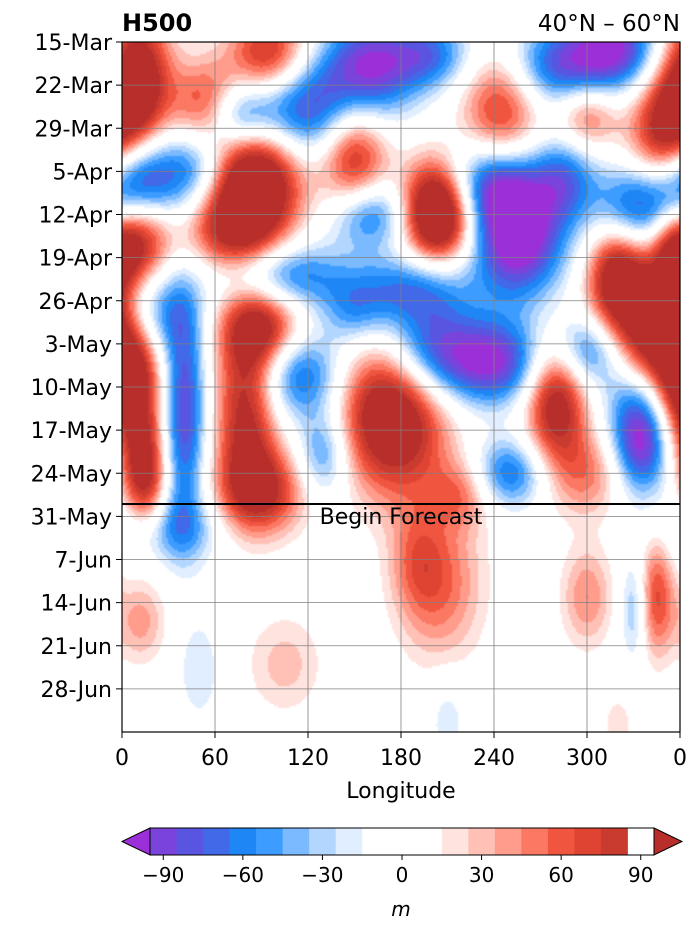 The image size is (700, 931). I want to click on y-tick-label: 26-Apr, so click(75, 302).